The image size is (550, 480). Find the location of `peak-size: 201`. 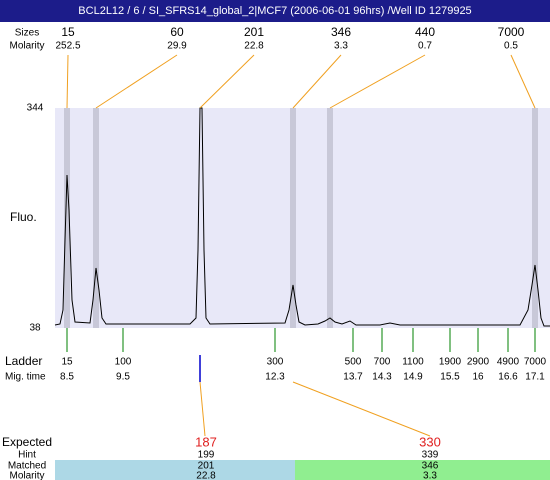

peak-size: 201 is located at coordinates (254, 32).